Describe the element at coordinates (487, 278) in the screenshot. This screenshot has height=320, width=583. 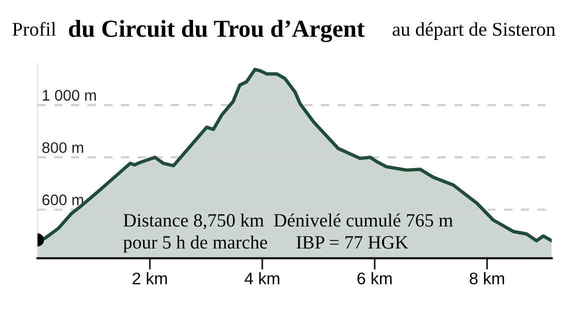
I see `x-tick-label: 8 km` at that location.